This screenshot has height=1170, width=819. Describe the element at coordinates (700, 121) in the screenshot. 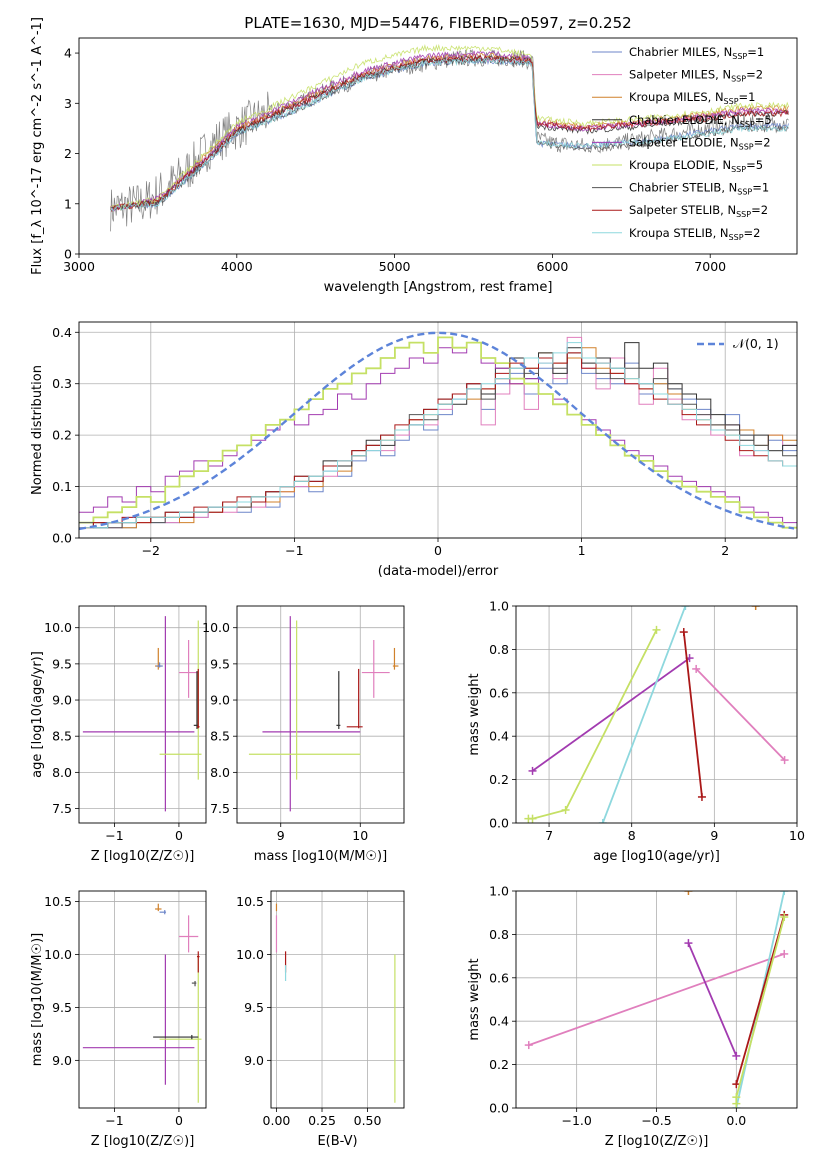

I see `legend-label: Chabrier ELODIE, NSSP=5` at that location.